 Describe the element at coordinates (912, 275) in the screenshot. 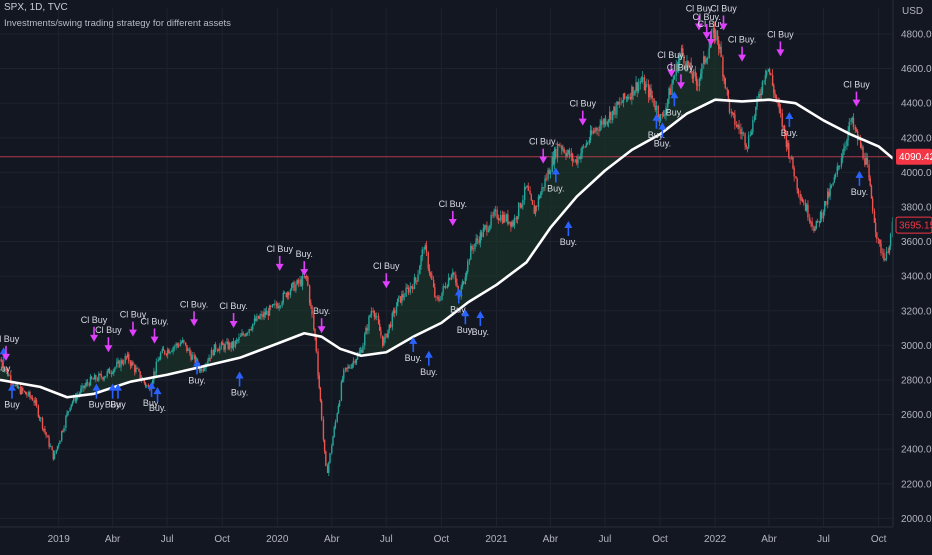

I see `price-axis-panel` at that location.